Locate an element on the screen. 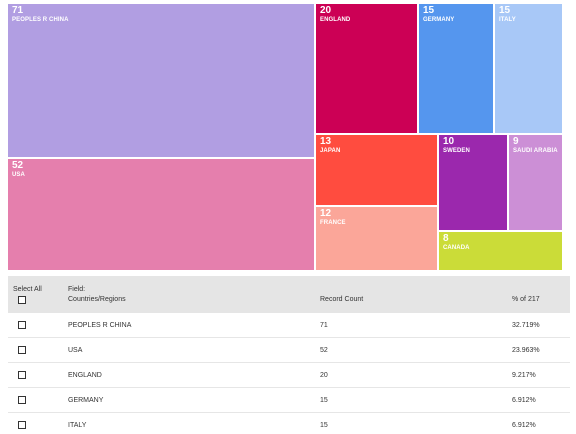 Image resolution: width=576 pixels, height=434 pixels. tile-count: 10 is located at coordinates (449, 141).